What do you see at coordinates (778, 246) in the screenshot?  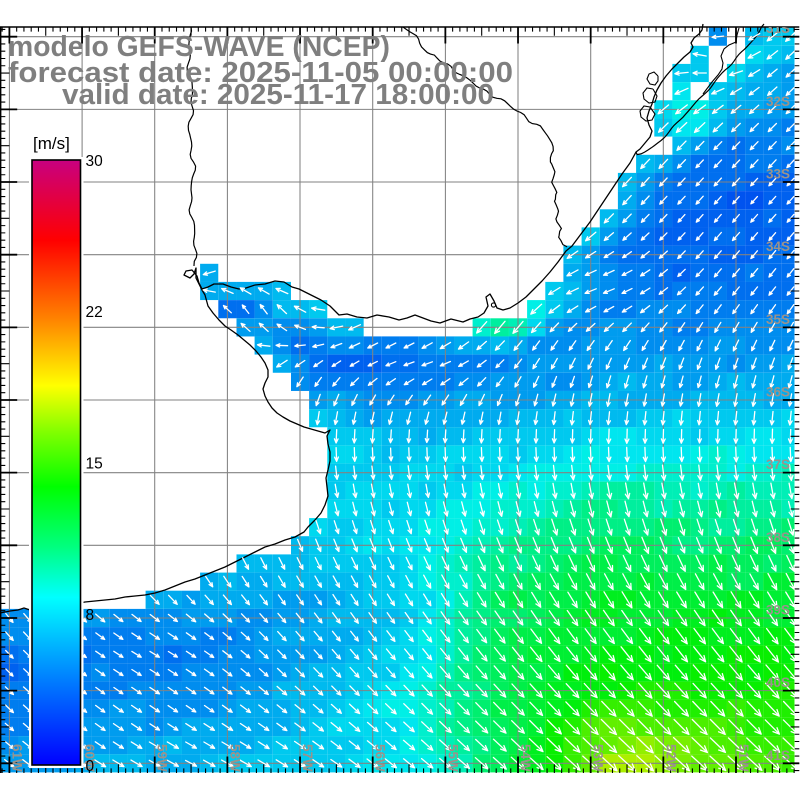 I see `svg-text: 34S` at bounding box center [778, 246].